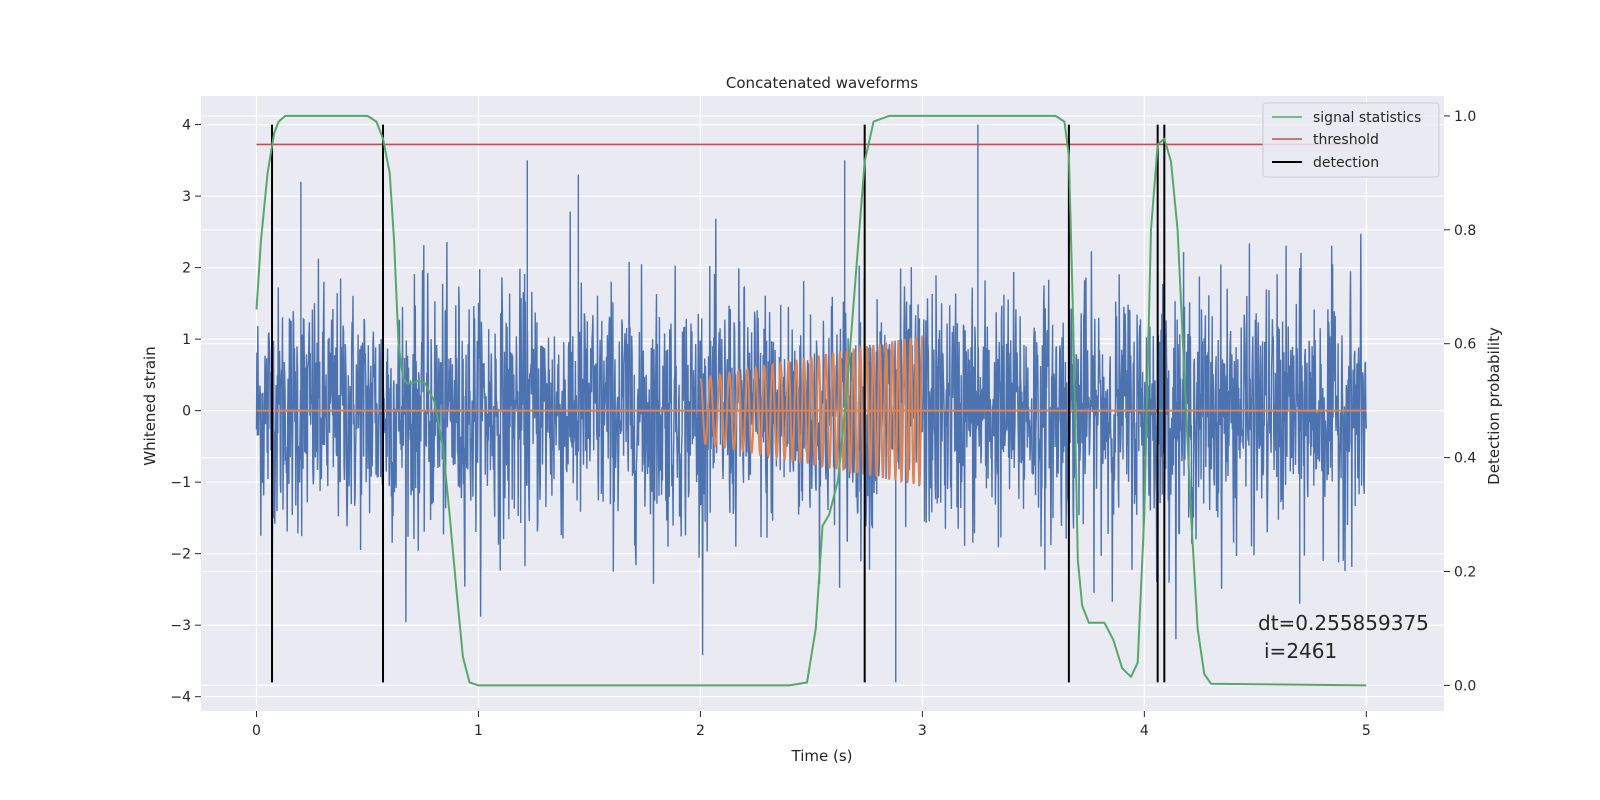  I want to click on y-tick-label: 0, so click(186, 412).